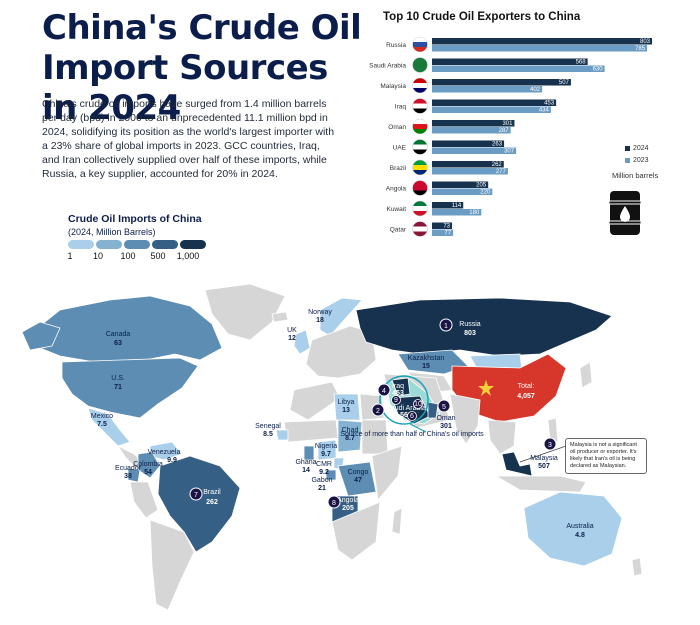  I want to click on flag-qatar-icon, so click(420, 229).